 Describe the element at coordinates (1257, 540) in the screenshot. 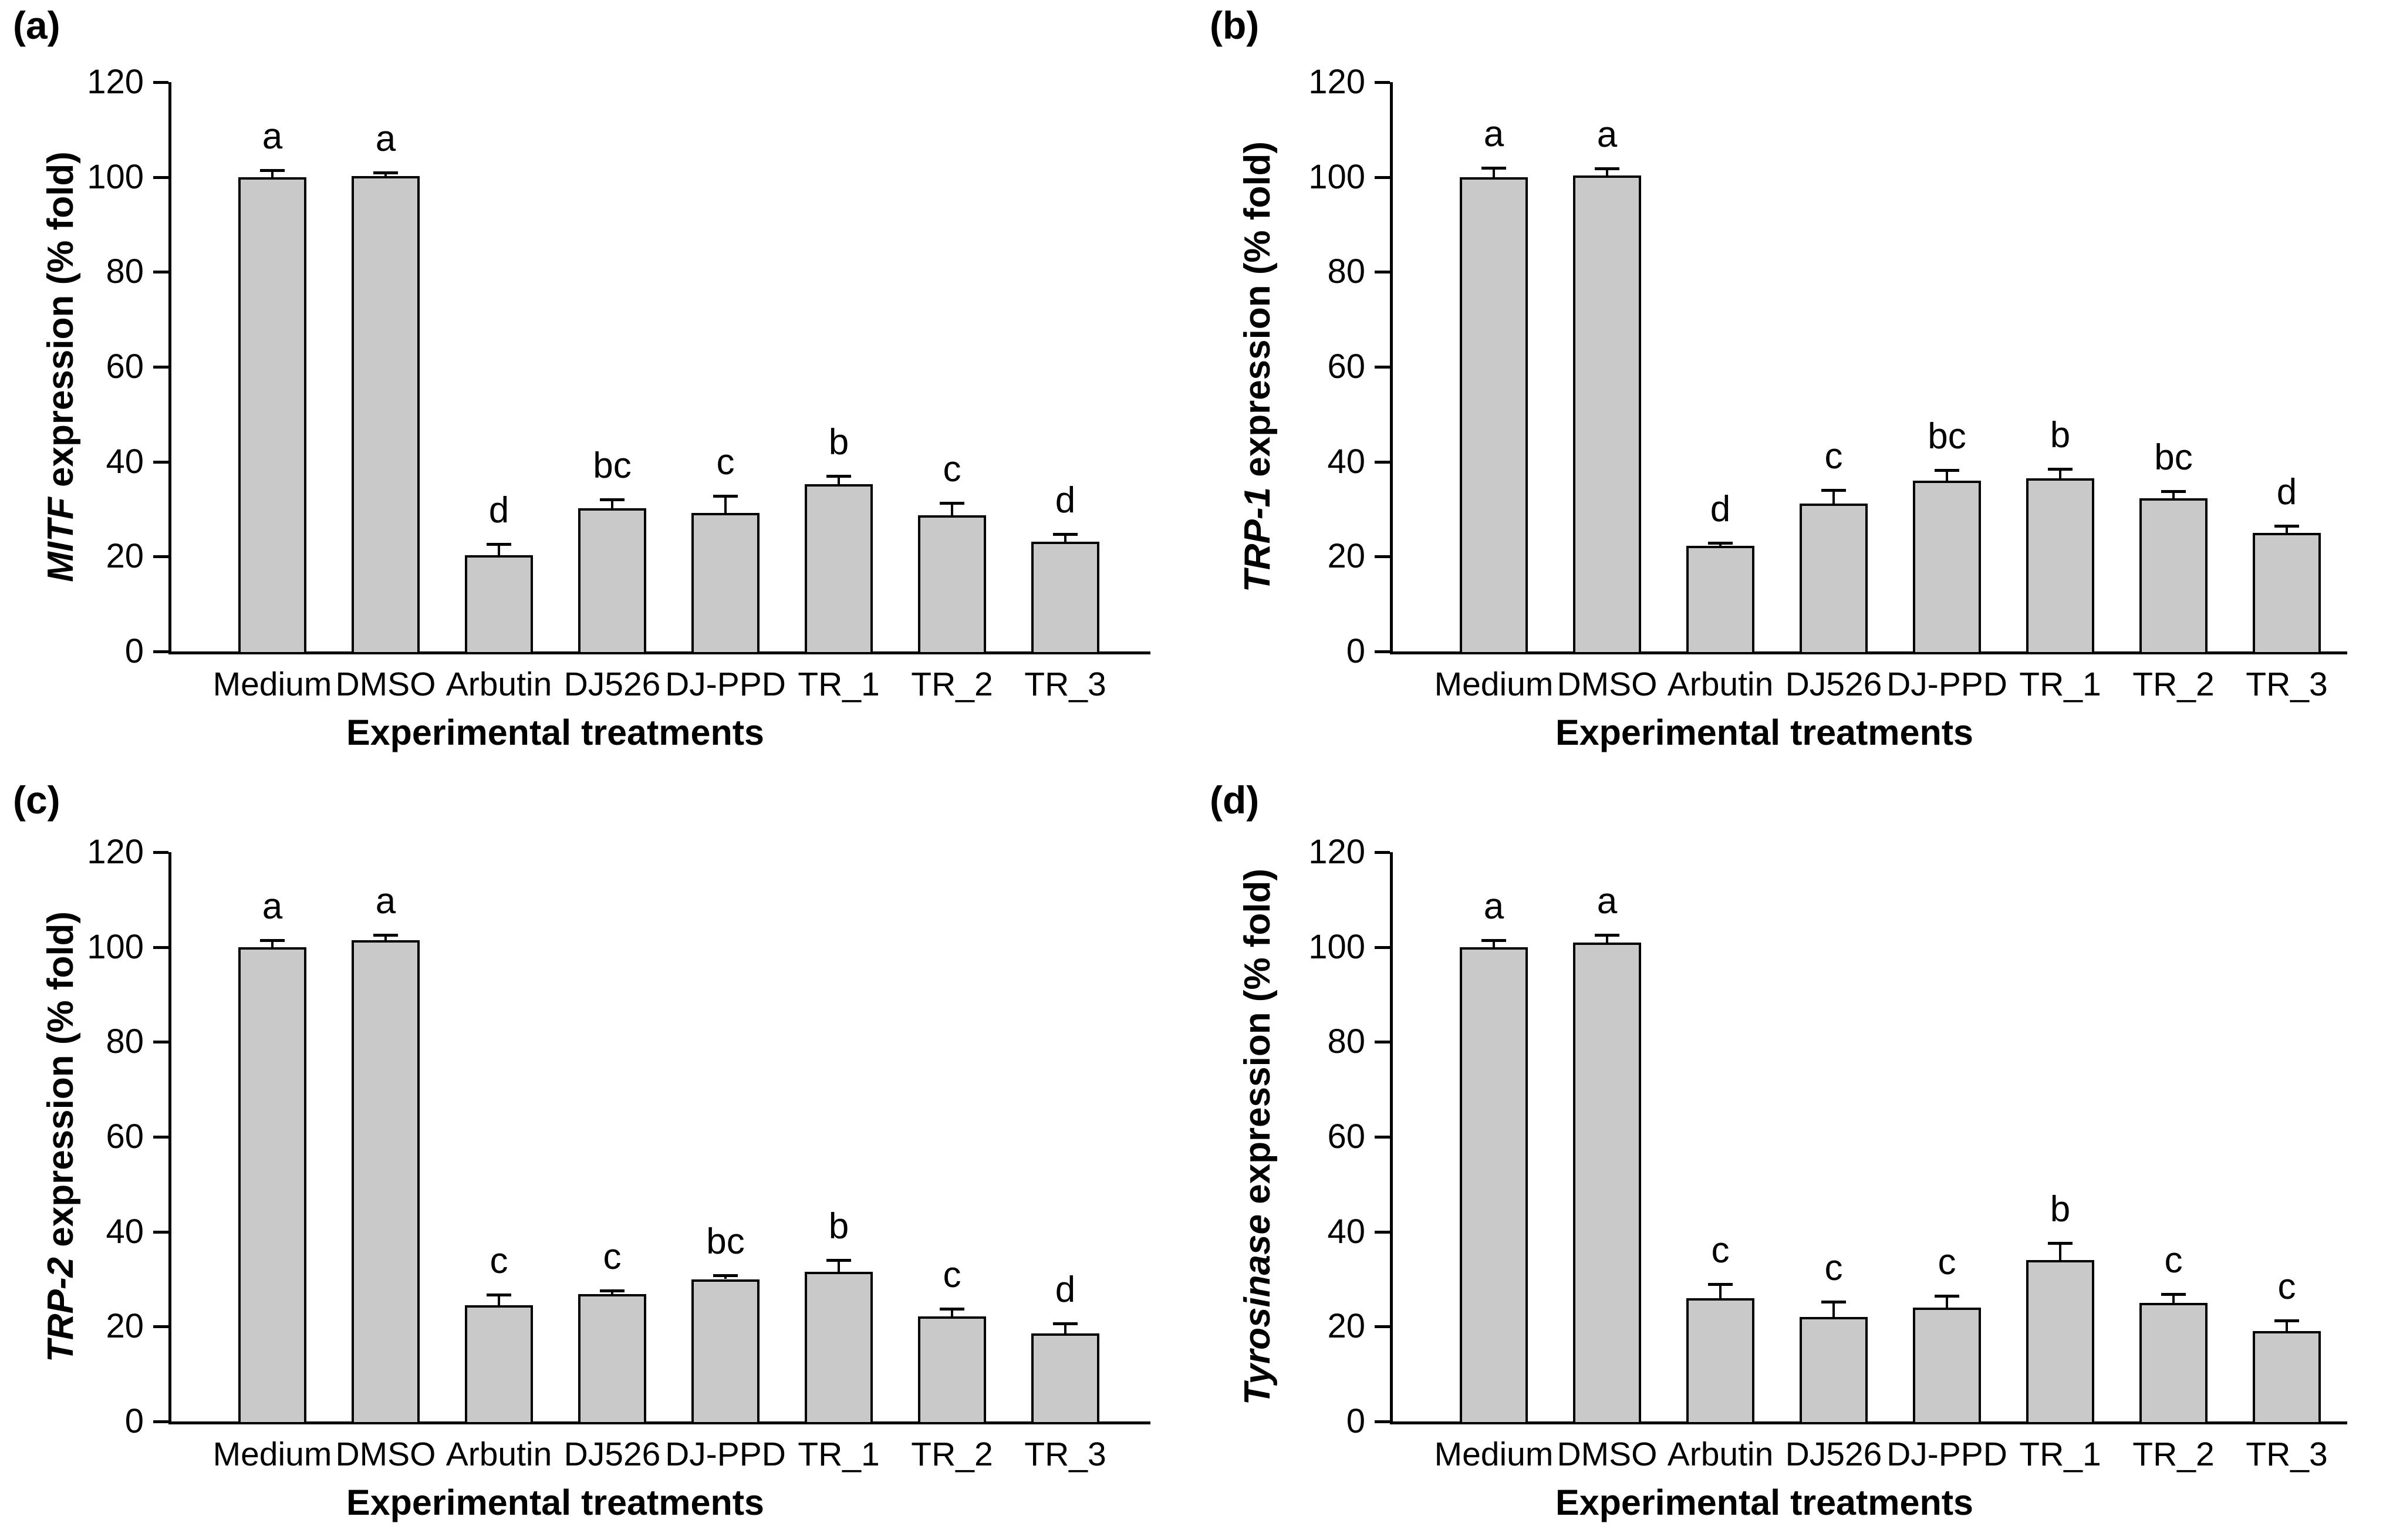

I see `y-axis-title-gene: TRP-1` at that location.